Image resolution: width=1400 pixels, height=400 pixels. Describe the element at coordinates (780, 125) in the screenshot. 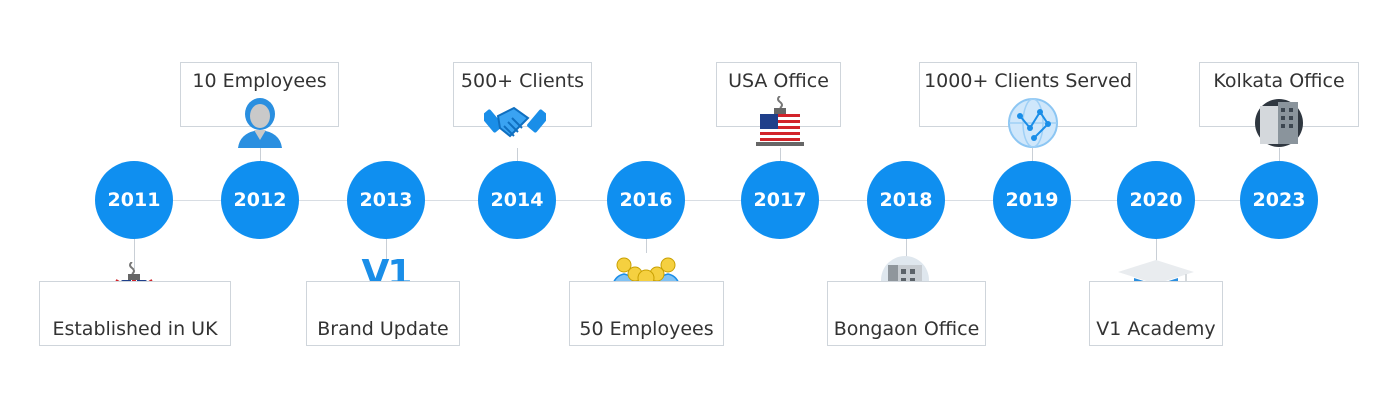

I see `us-flag-icon` at that location.